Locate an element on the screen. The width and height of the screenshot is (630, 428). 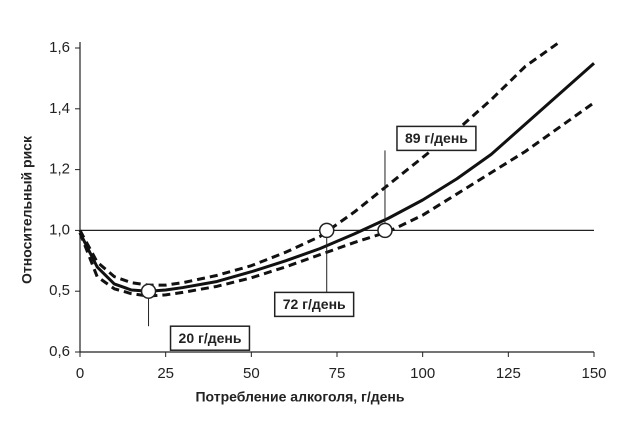
x-tick-label: 25 is located at coordinates (165, 373).